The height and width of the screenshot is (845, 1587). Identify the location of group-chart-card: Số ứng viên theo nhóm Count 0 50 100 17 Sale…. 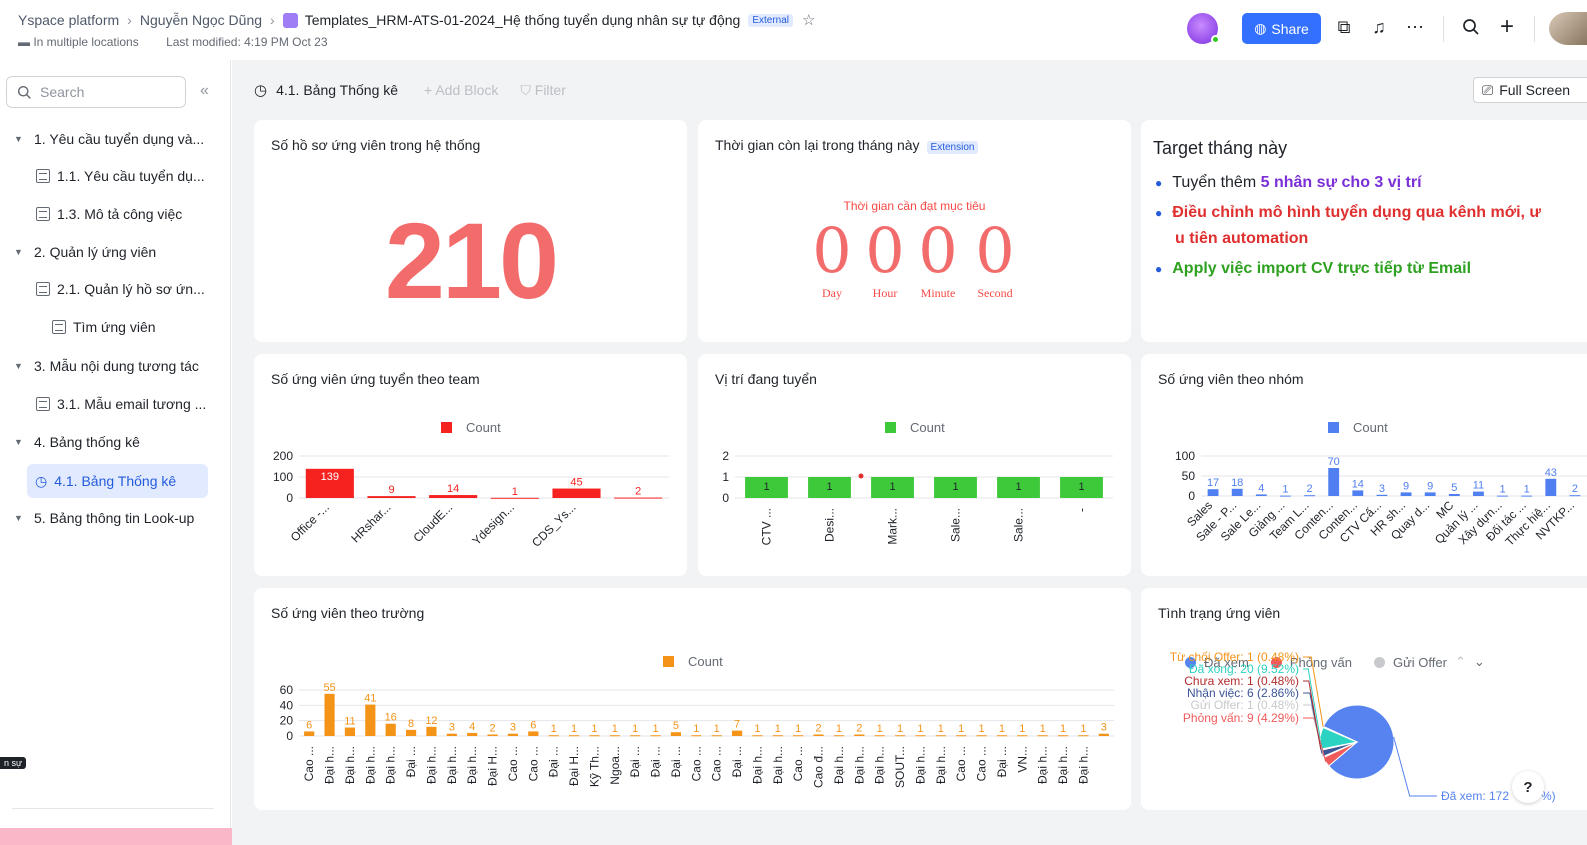
(1364, 465).